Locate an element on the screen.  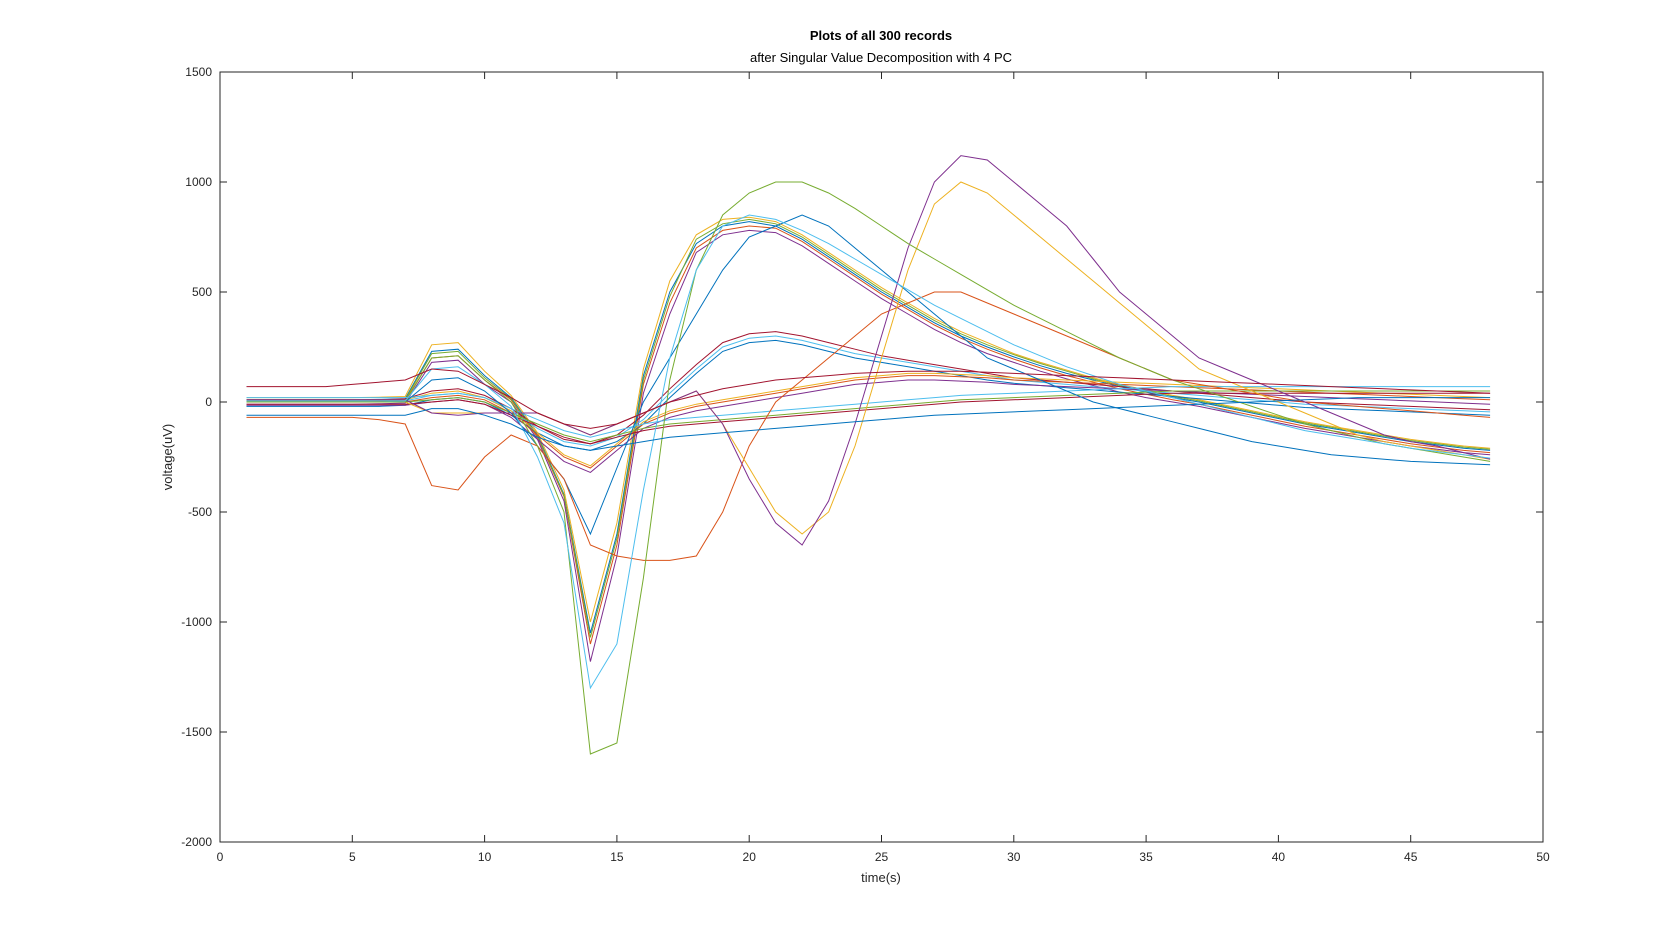
x-tick-label: 20 is located at coordinates (750, 857).